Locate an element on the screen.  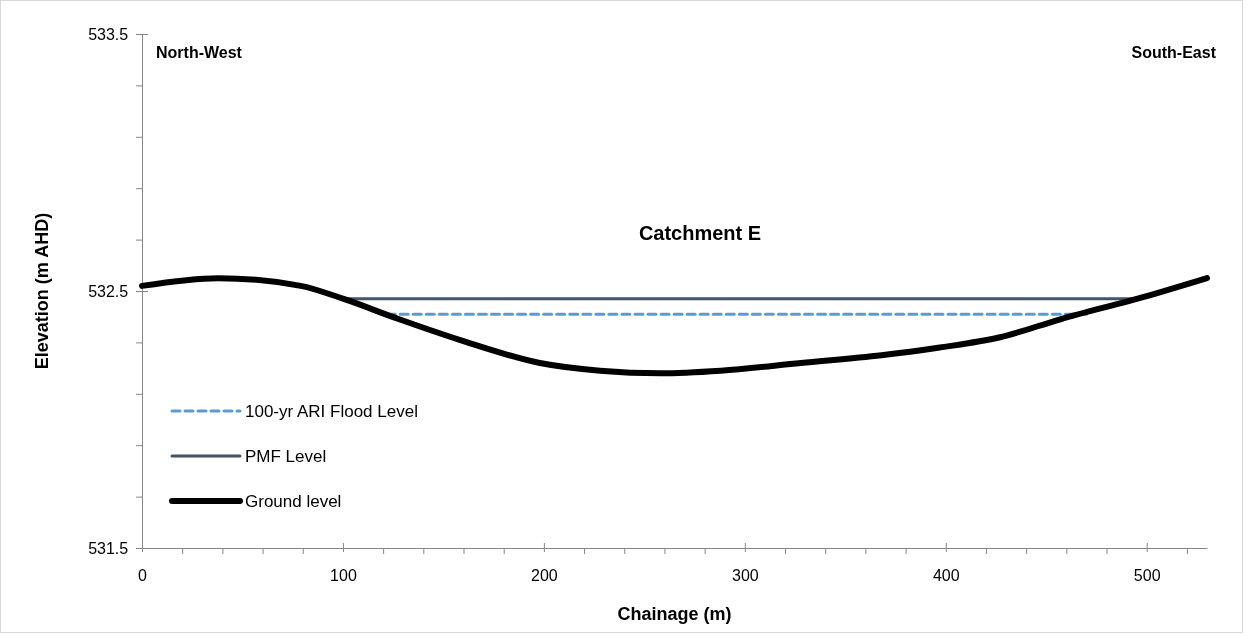
legend-label: 100-yr ARI Flood Level is located at coordinates (331, 411).